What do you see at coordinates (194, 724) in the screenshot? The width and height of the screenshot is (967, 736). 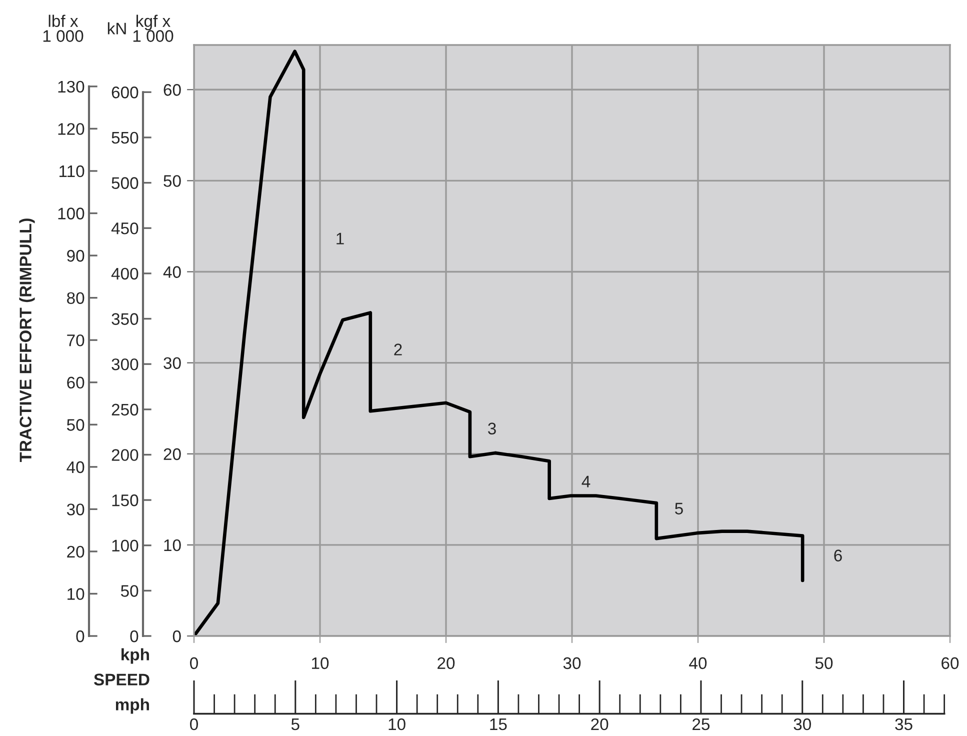 I see `x2-tick-label: 0` at bounding box center [194, 724].